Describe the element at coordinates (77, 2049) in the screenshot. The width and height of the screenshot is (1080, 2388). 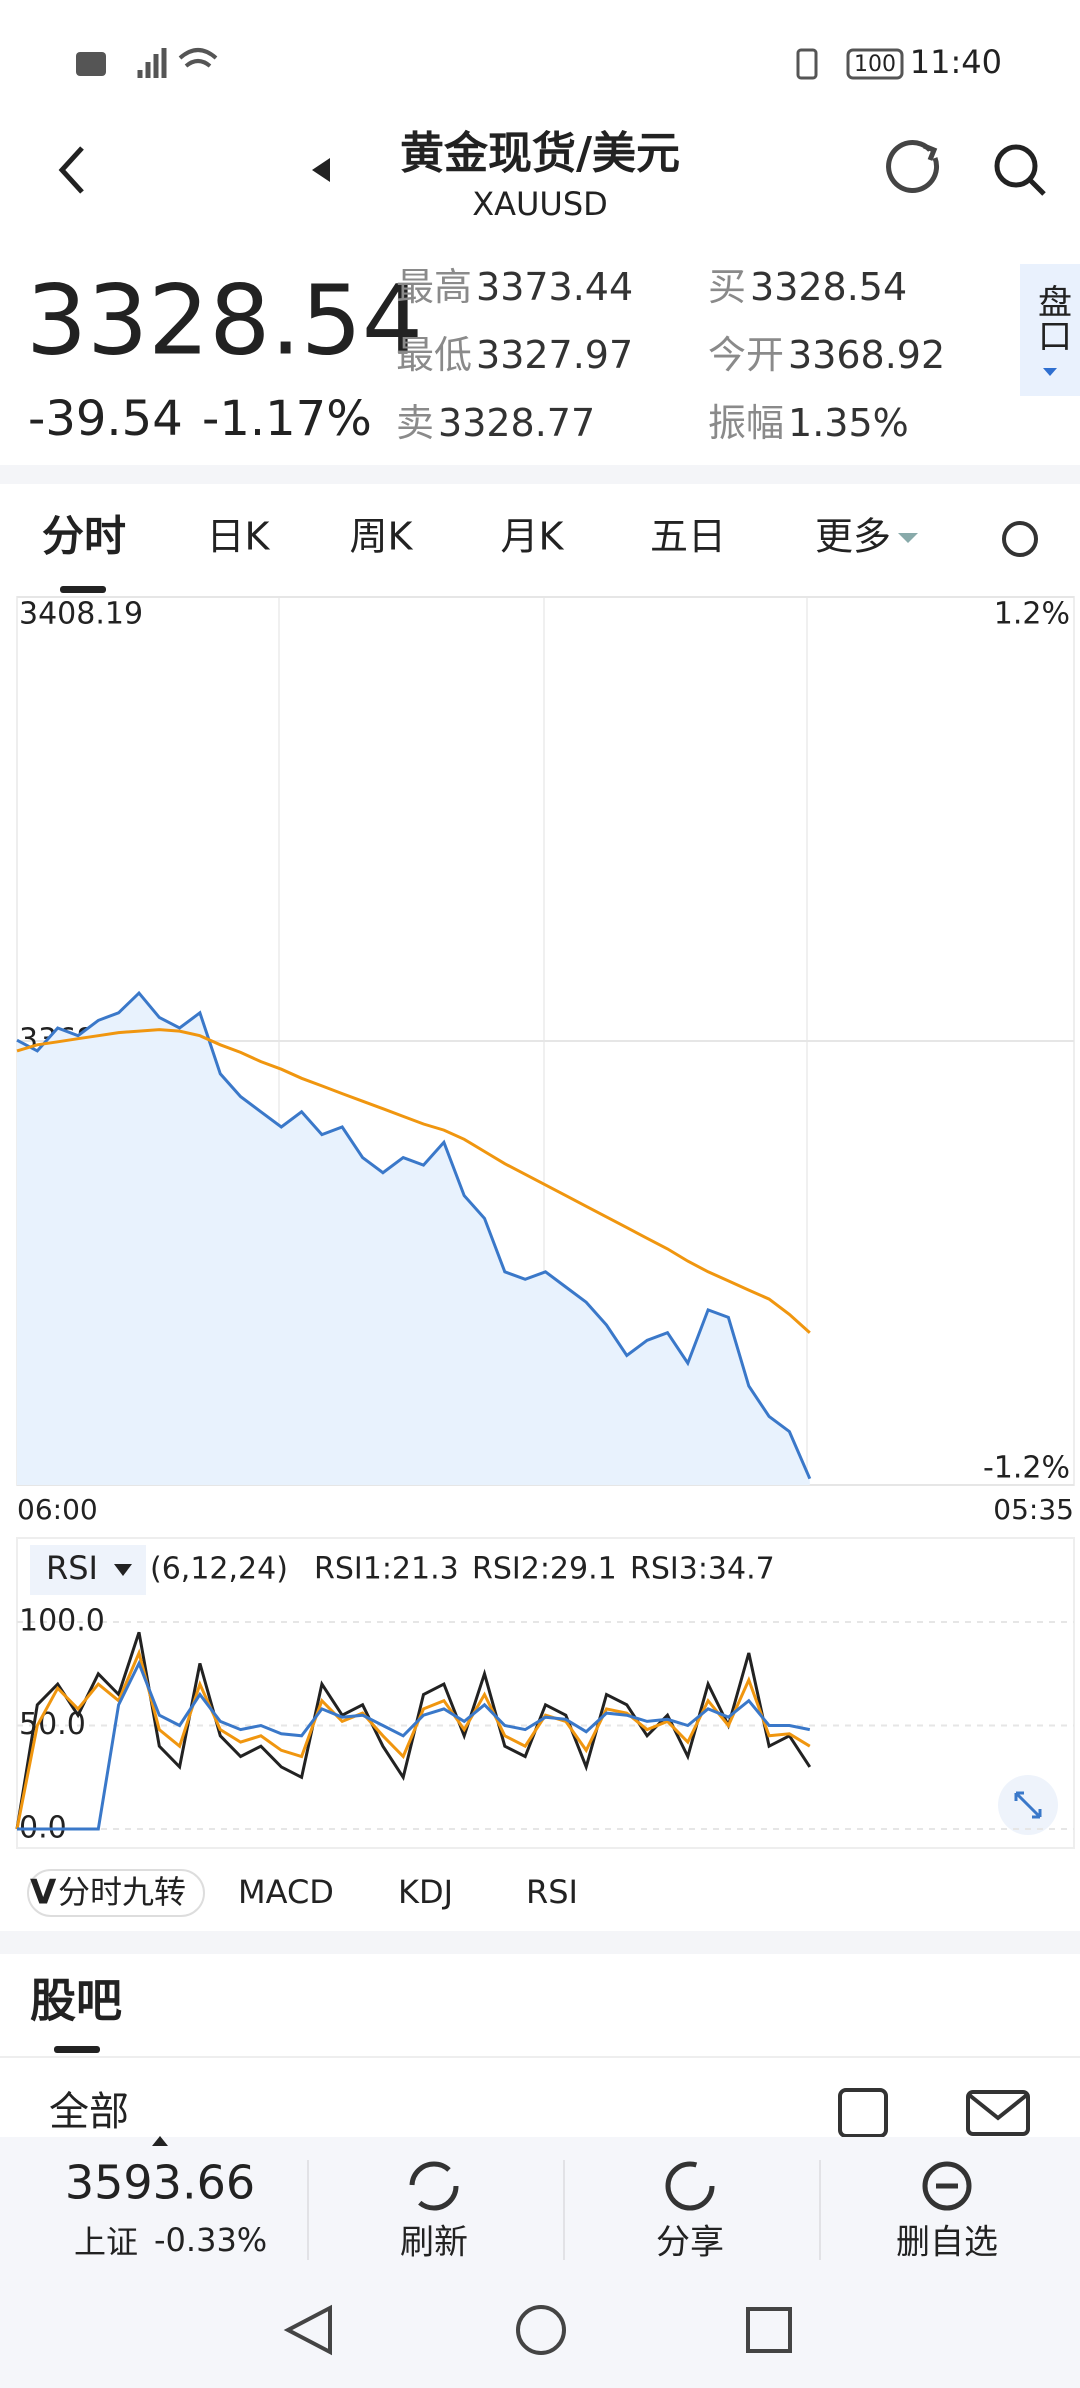
I see `forum-underline` at that location.